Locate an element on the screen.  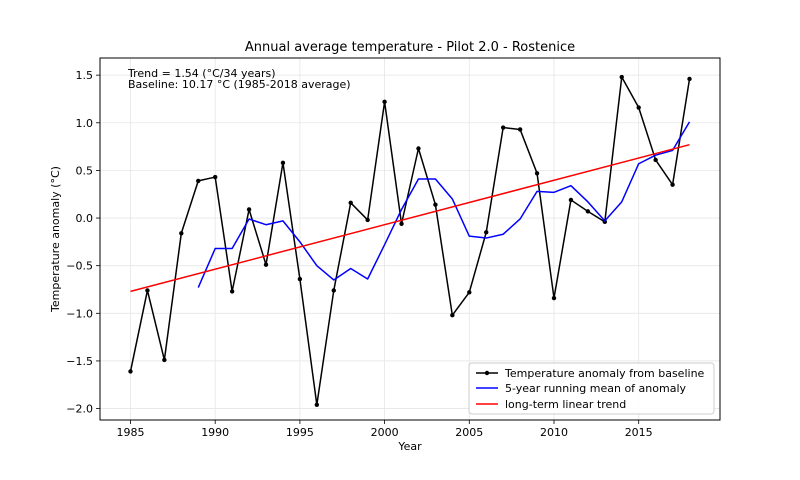
y-tick-label: 0.5 is located at coordinates (85, 170).